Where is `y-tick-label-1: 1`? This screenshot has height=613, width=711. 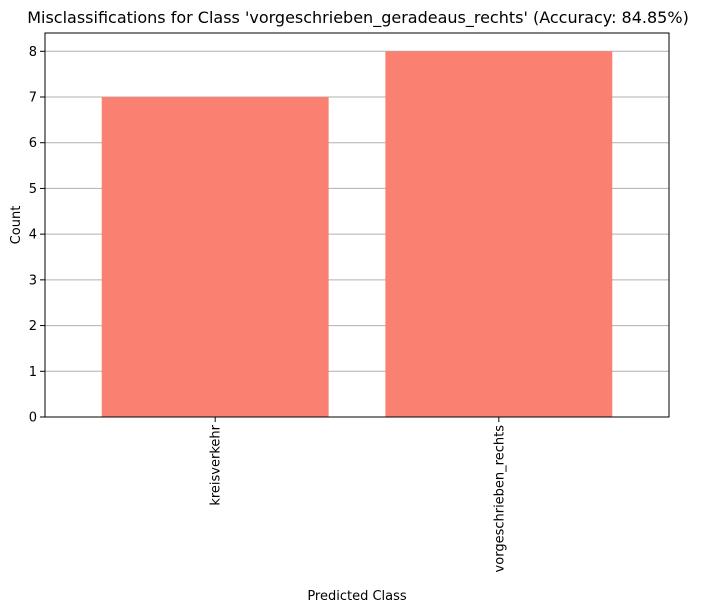
y-tick-label-1: 1 is located at coordinates (33, 372).